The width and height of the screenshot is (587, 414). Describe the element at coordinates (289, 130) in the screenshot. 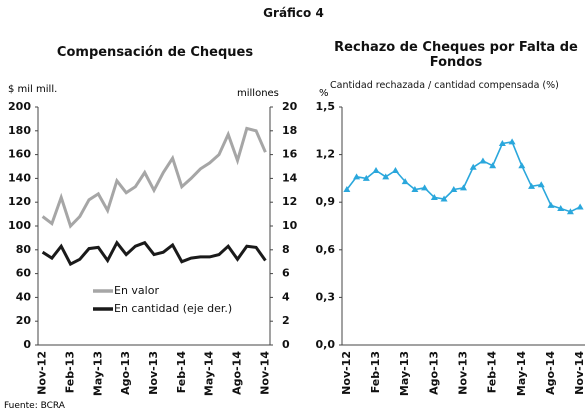

I see `y2-tick-label: 18` at that location.